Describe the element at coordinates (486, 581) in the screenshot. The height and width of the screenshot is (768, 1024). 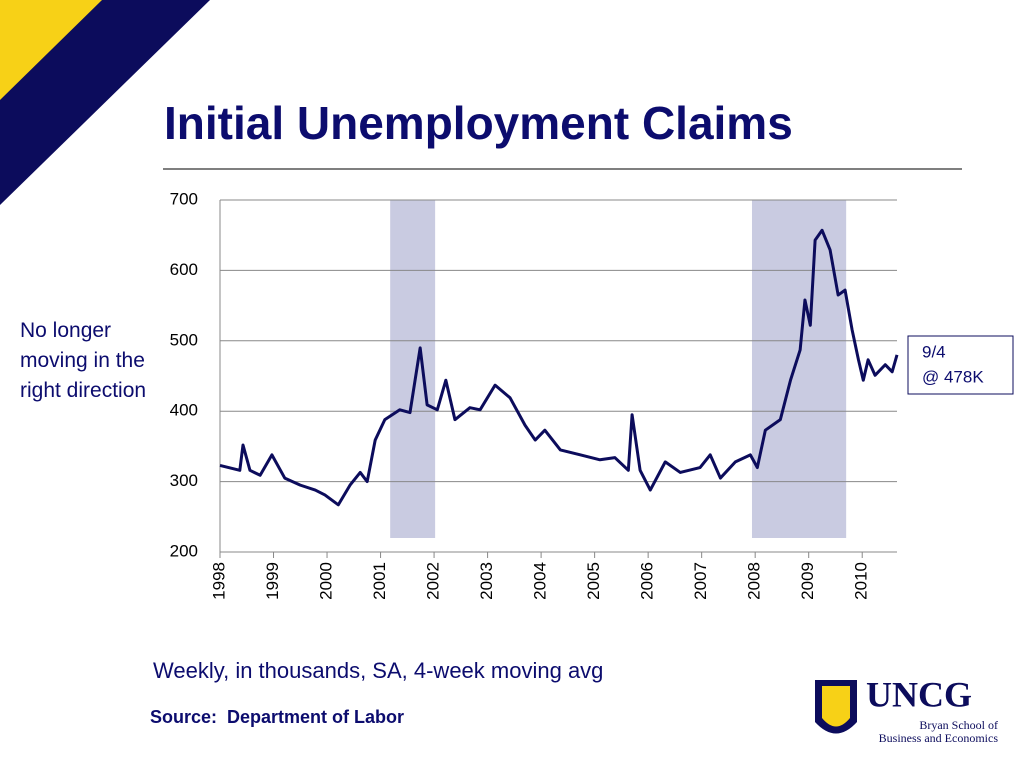
I see `x-tick-label: 2003` at that location.